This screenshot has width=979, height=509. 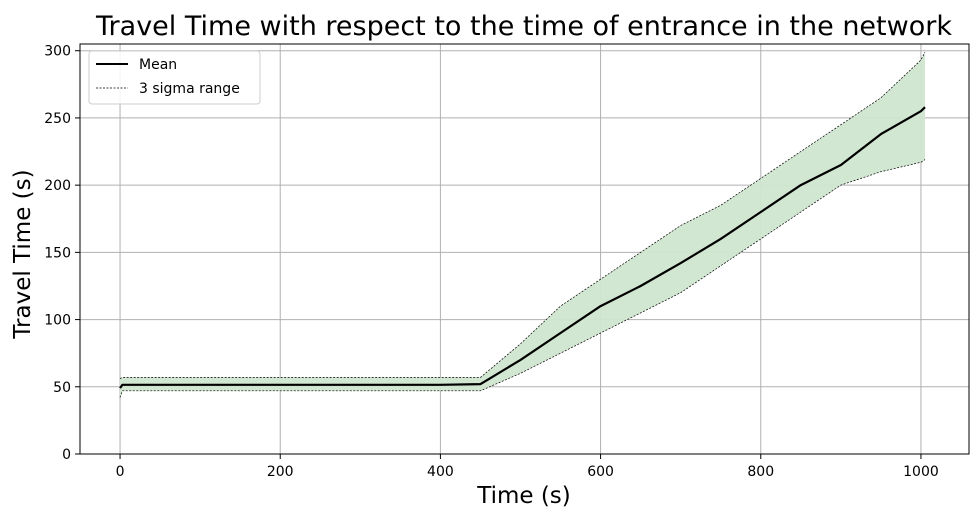 What do you see at coordinates (66, 455) in the screenshot?
I see `y-tick-label: 0` at bounding box center [66, 455].